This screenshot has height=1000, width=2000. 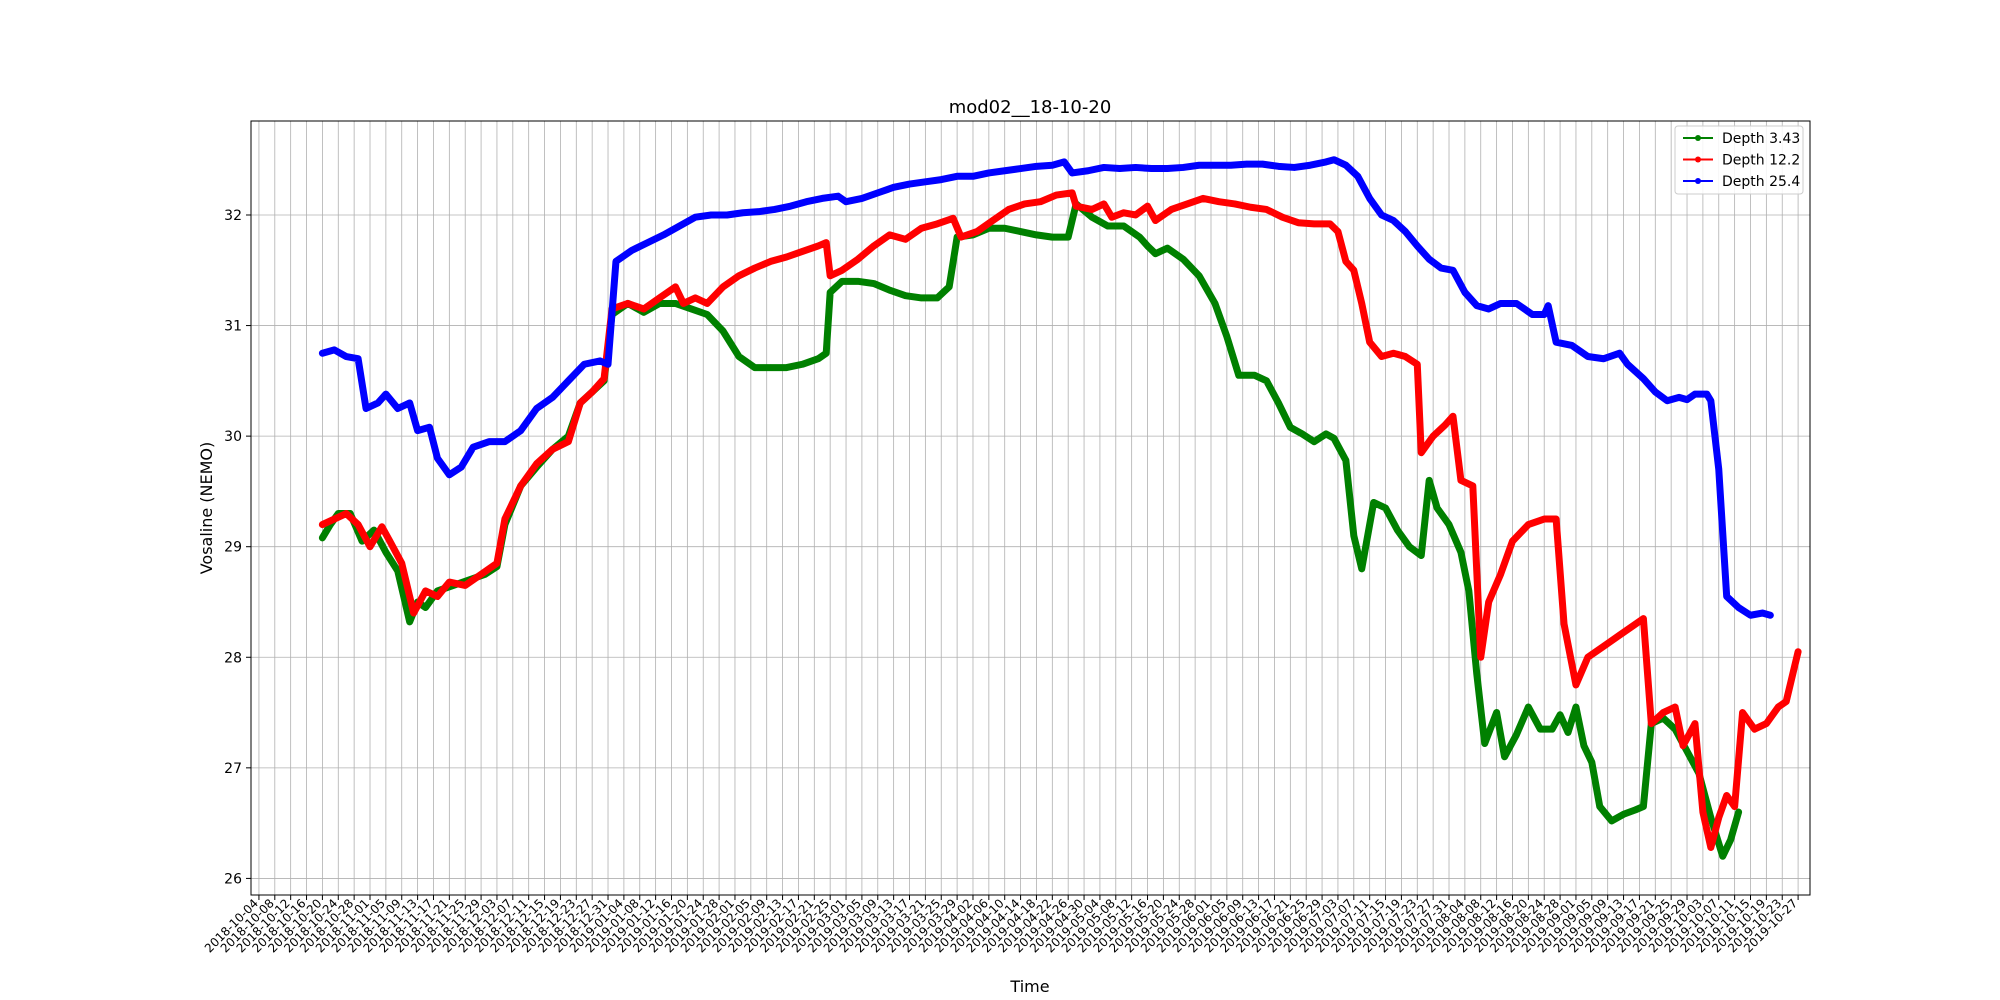 I want to click on y-tick-label: 28, so click(x=233, y=658).